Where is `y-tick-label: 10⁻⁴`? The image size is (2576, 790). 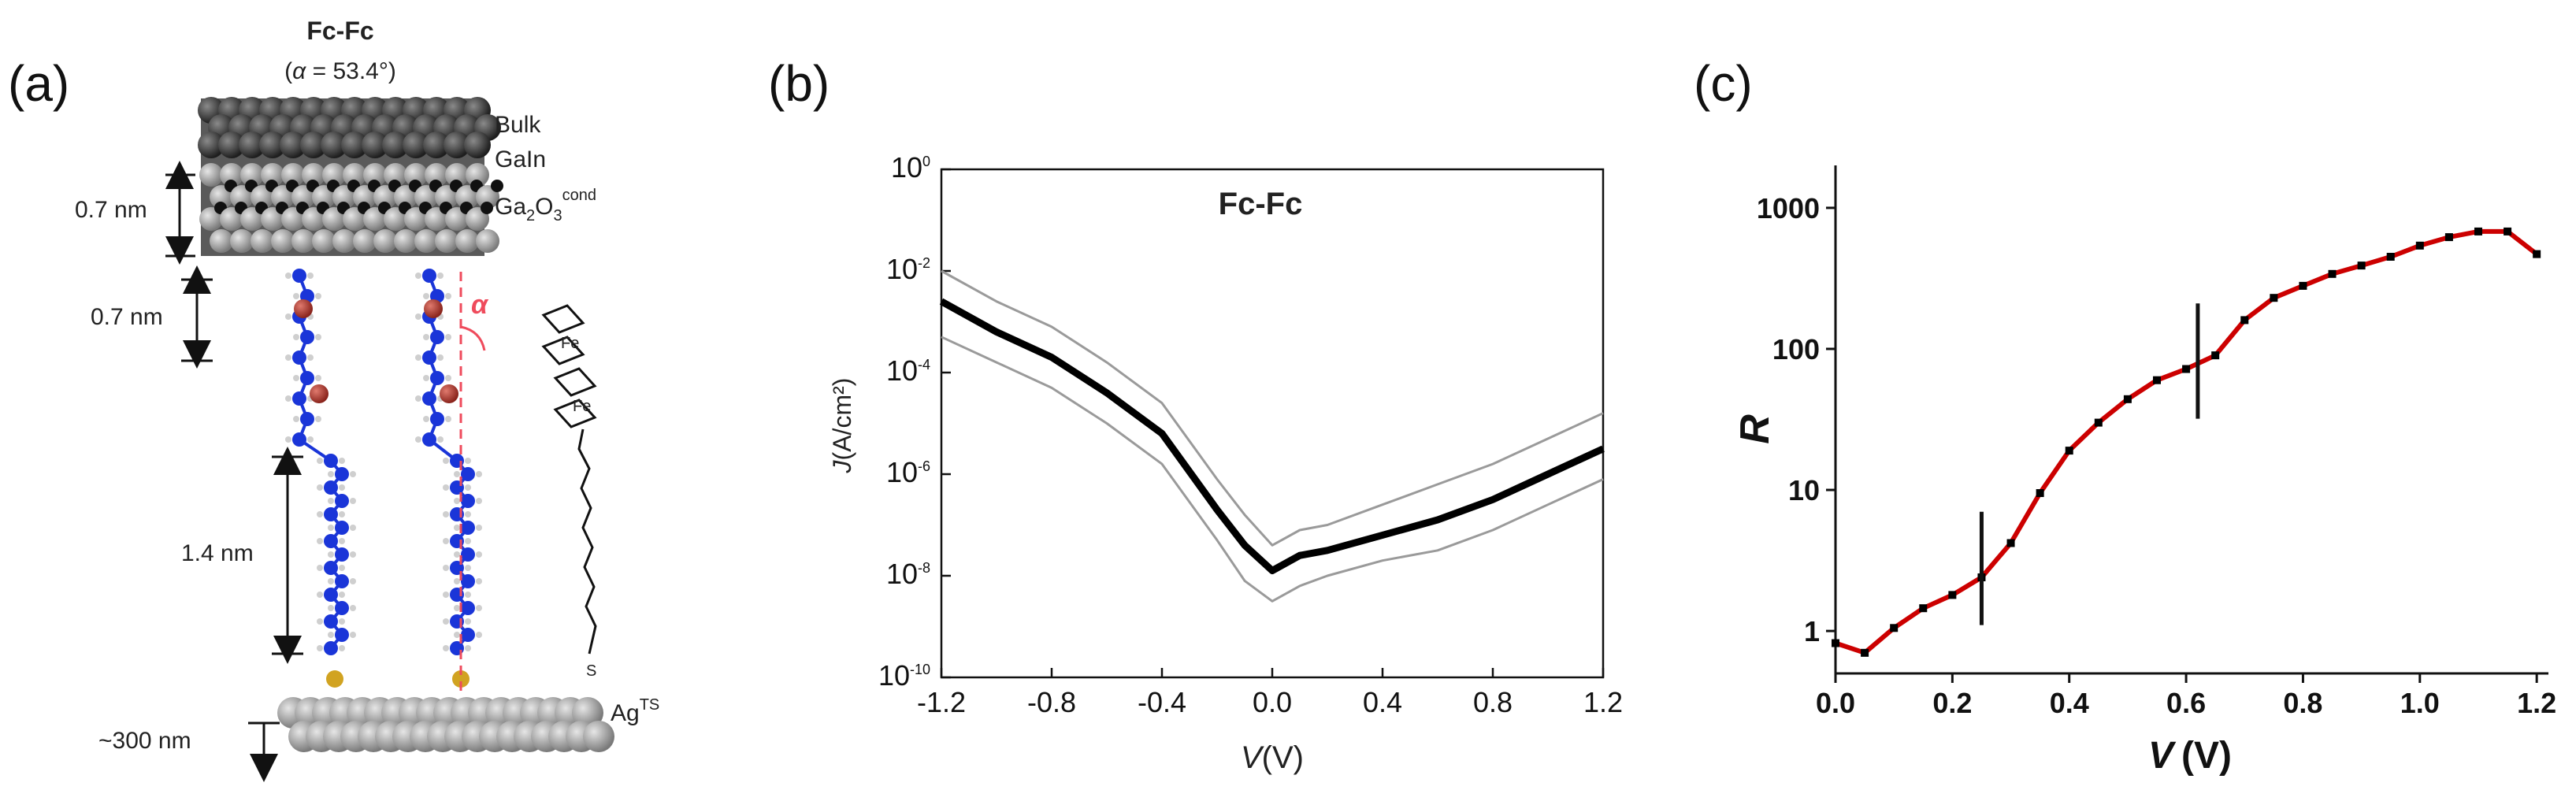
y-tick-label: 10⁻⁴ is located at coordinates (908, 370).